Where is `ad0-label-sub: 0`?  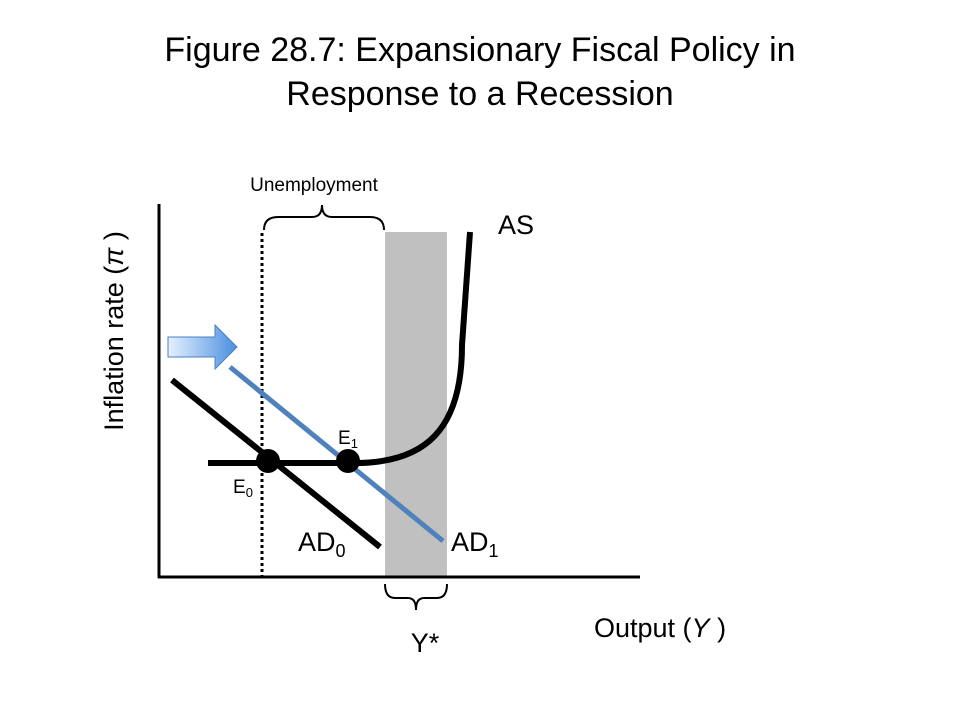 ad0-label-sub: 0 is located at coordinates (341, 551).